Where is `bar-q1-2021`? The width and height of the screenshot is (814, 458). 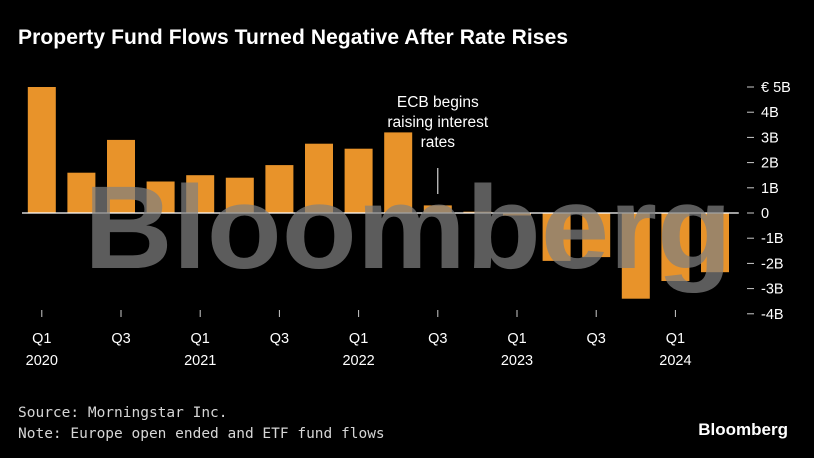 bar-q1-2021 is located at coordinates (200, 194).